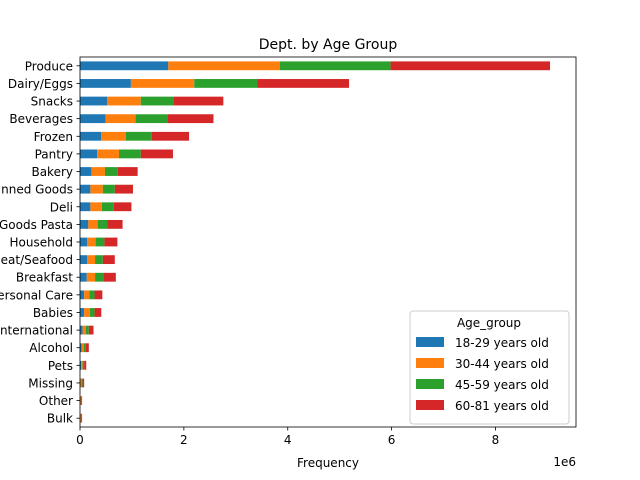 Image resolution: width=640 pixels, height=480 pixels. I want to click on y-tick-label: Missing, so click(50, 383).